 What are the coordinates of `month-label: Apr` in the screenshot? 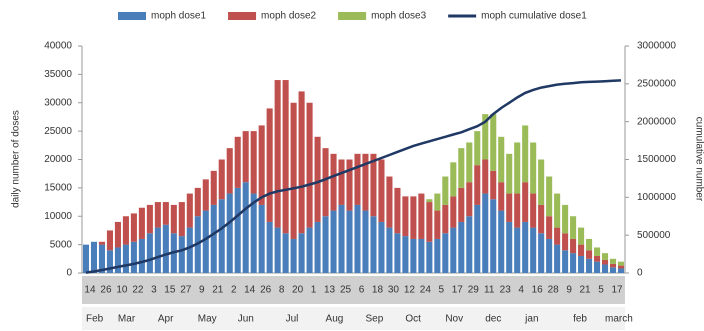 It's located at (166, 319).